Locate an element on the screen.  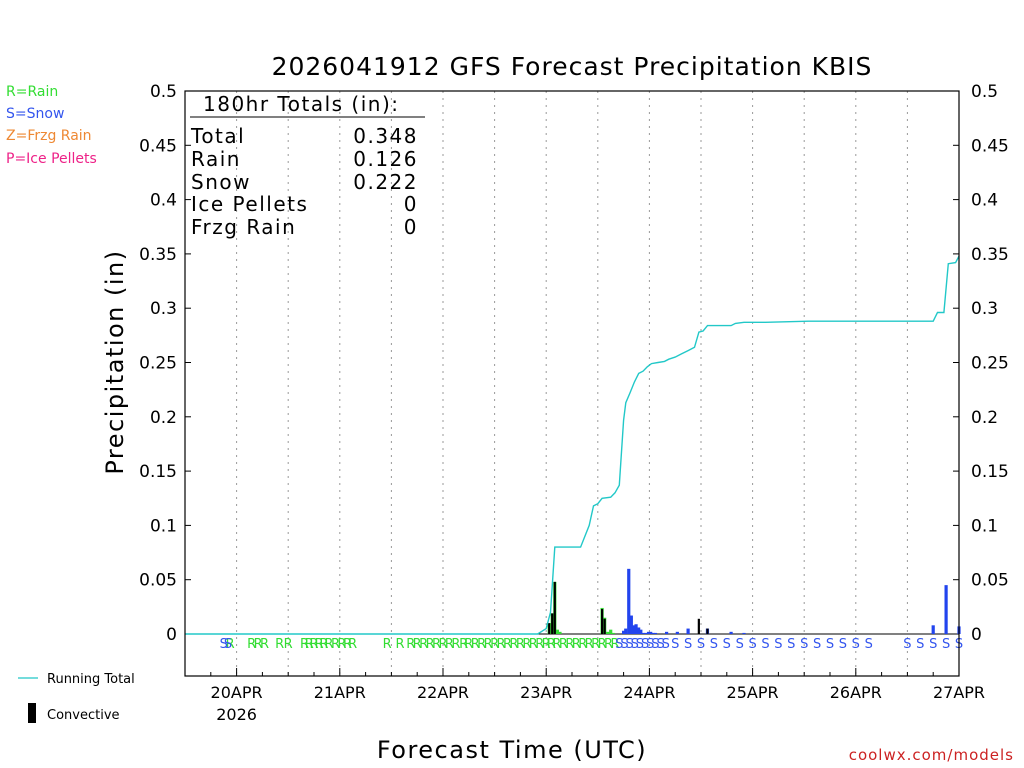
y-tick-label-left: 0 is located at coordinates (171, 635).